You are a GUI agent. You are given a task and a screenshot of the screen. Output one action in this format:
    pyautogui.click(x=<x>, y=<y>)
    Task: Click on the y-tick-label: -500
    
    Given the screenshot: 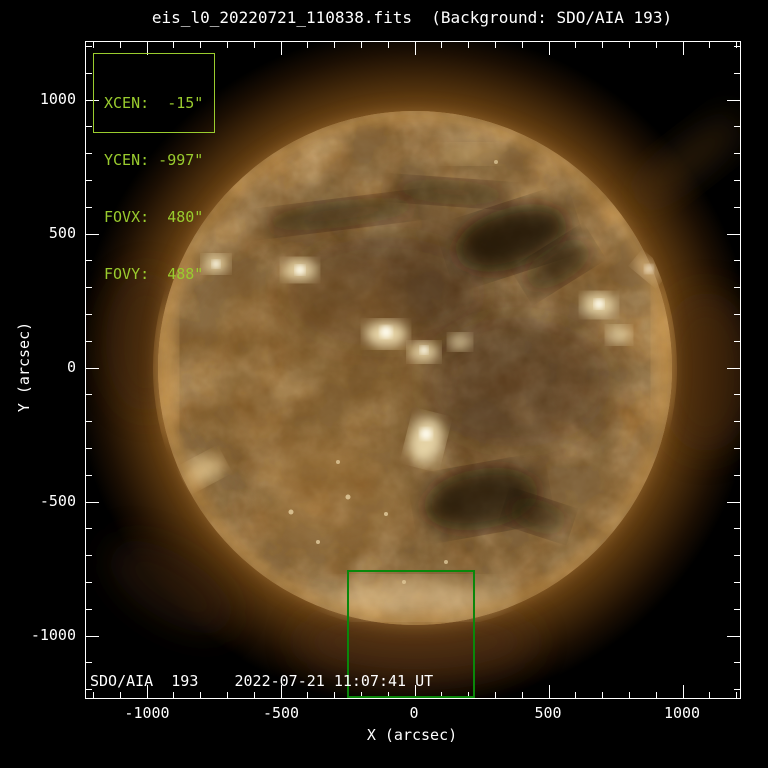 What is the action you would take?
    pyautogui.click(x=57, y=501)
    